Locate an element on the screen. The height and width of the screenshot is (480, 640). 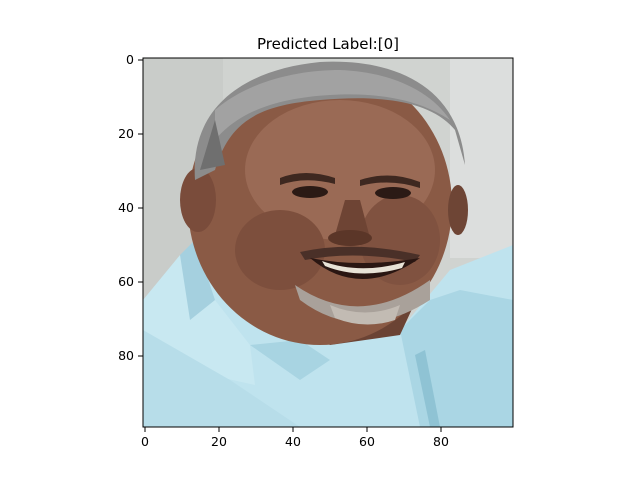
teeth is located at coordinates (363, 267).